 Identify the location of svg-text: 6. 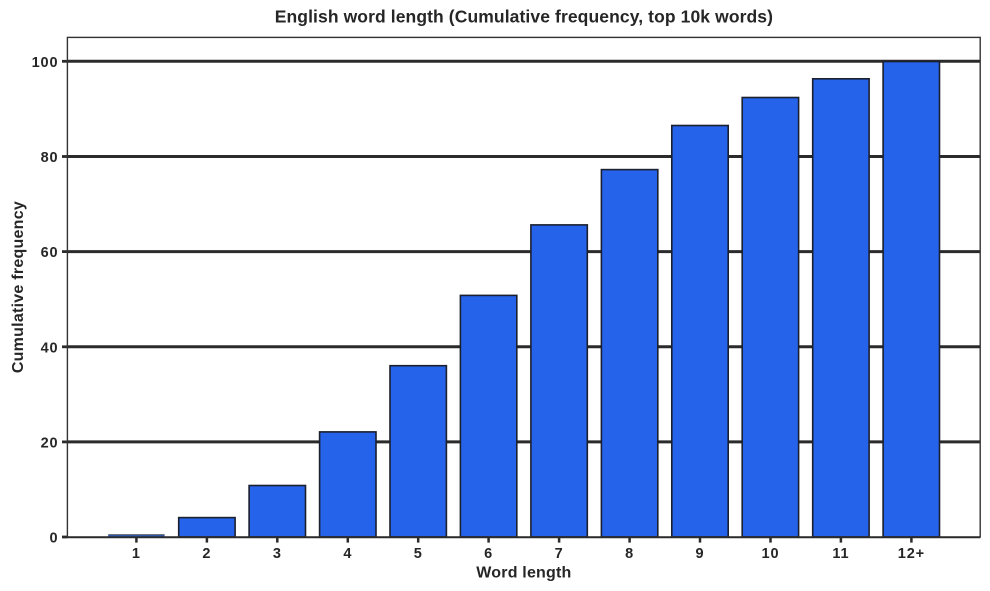
(488, 554).